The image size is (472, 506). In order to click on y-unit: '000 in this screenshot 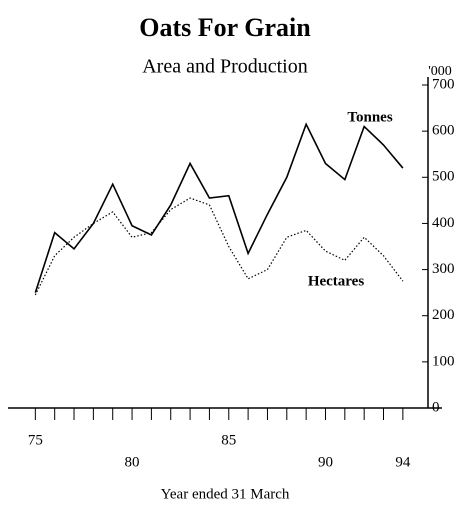, I will do `click(440, 71)`.